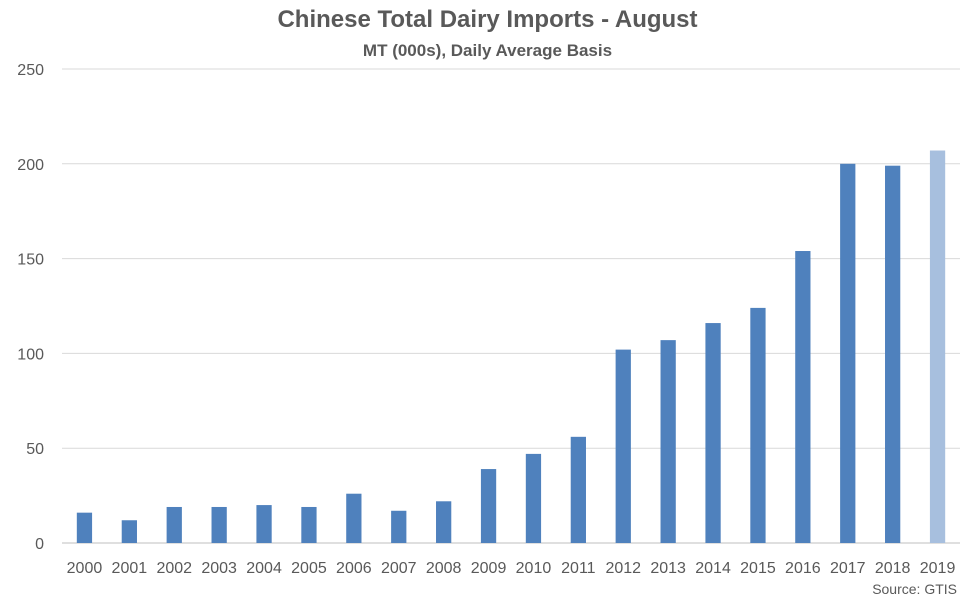 This screenshot has height=601, width=975. What do you see at coordinates (30, 260) in the screenshot?
I see `y-tick-label: 150` at bounding box center [30, 260].